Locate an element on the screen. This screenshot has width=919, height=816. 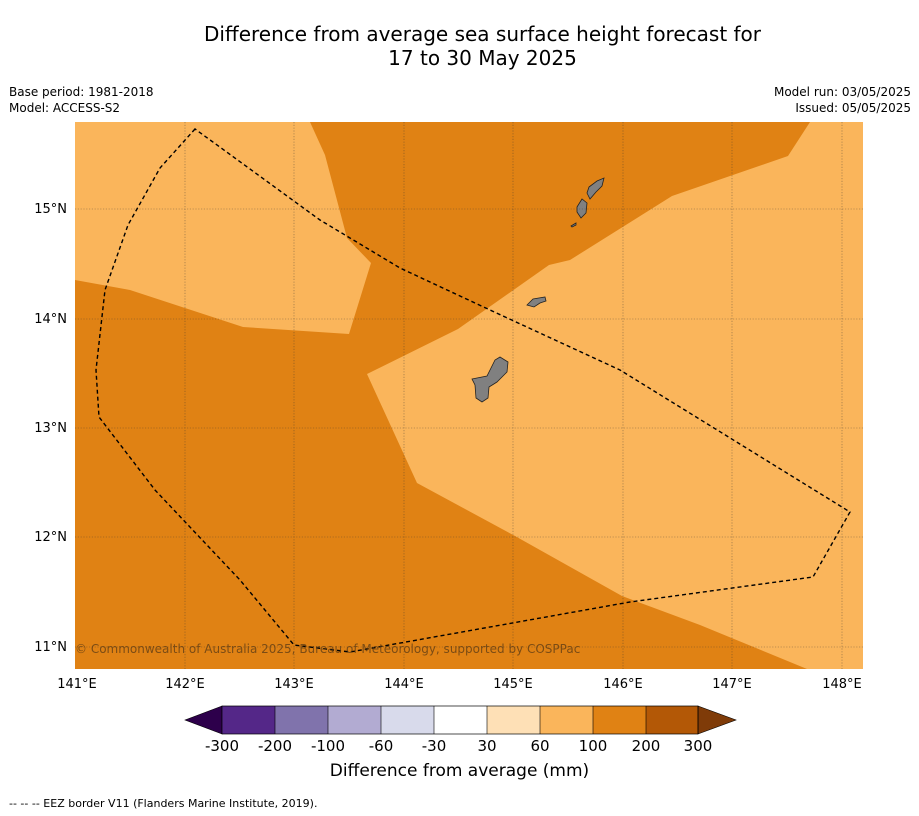
issue-info: Model run: 03/05/2025 Issued: 05/05/2025 is located at coordinates (842, 100).